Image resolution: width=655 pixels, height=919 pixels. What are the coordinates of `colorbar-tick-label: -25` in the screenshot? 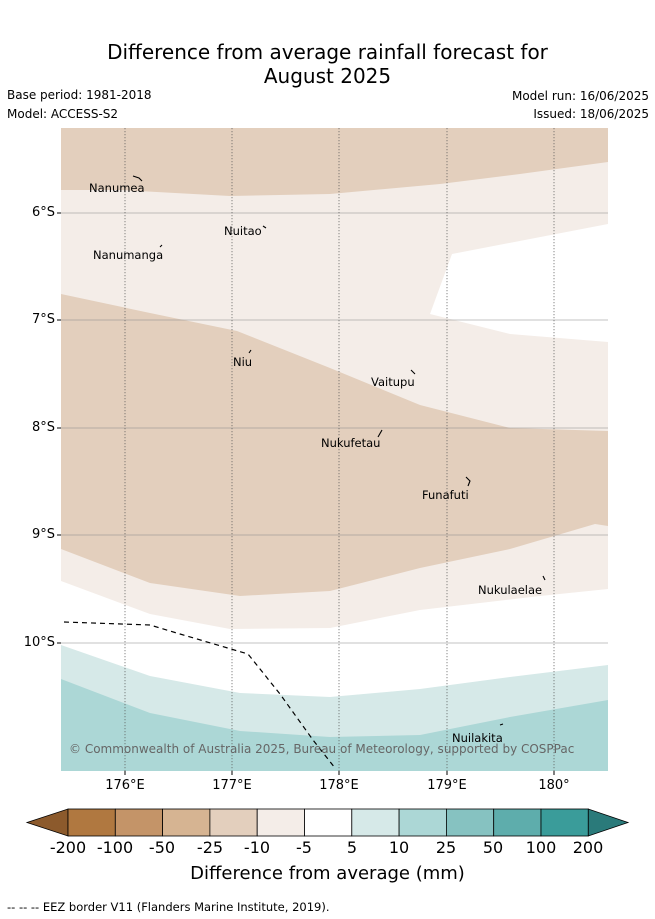 It's located at (210, 847).